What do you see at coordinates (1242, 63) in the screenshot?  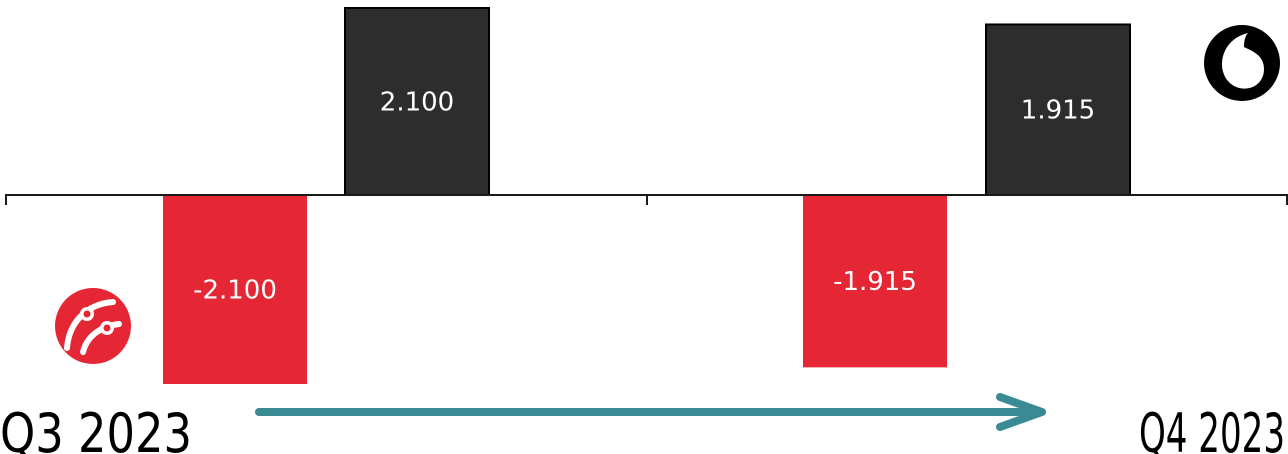 I see `vodafone-logo-icon` at bounding box center [1242, 63].